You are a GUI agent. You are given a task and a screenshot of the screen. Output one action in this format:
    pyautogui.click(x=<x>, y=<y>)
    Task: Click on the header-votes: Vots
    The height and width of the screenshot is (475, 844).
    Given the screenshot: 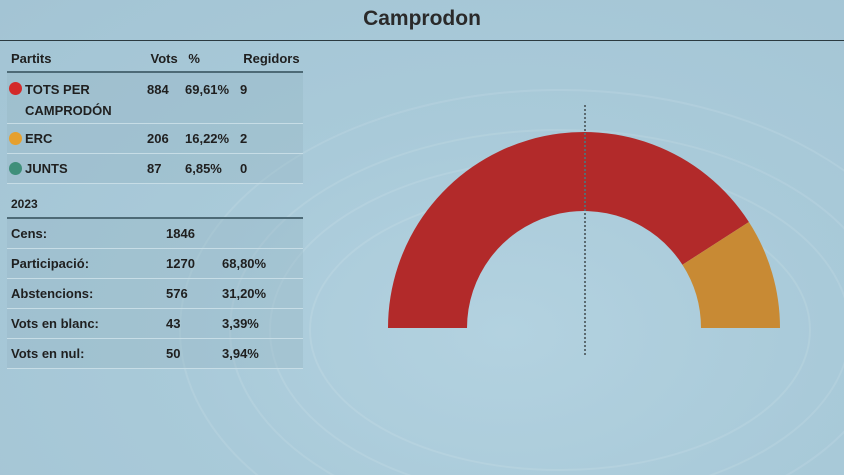 What is the action you would take?
    pyautogui.click(x=164, y=58)
    